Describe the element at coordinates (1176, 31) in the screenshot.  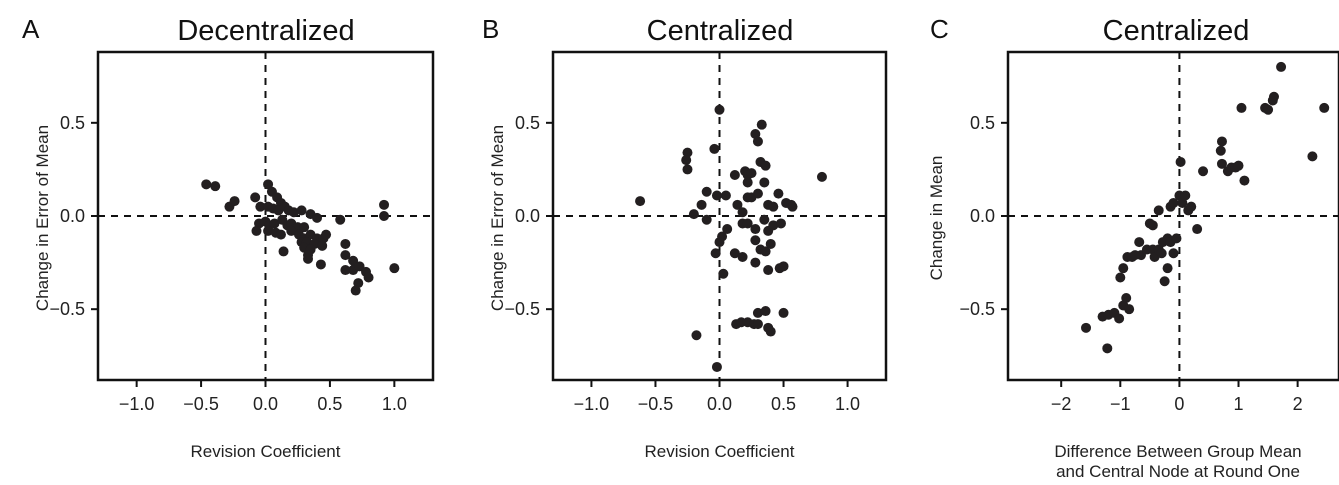
I see `panel-title: Centralized` at that location.